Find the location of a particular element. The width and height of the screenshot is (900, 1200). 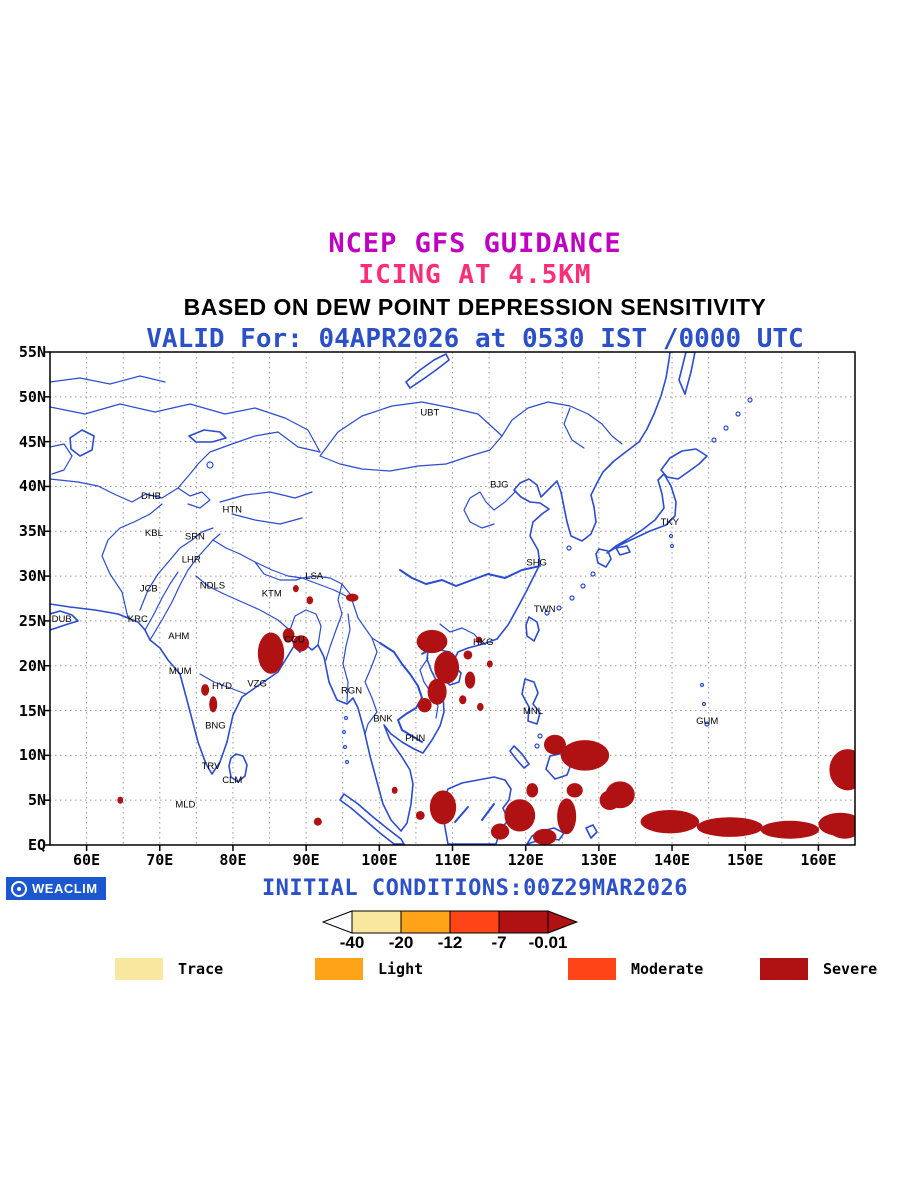

border-india-myanmar is located at coordinates (334, 622).